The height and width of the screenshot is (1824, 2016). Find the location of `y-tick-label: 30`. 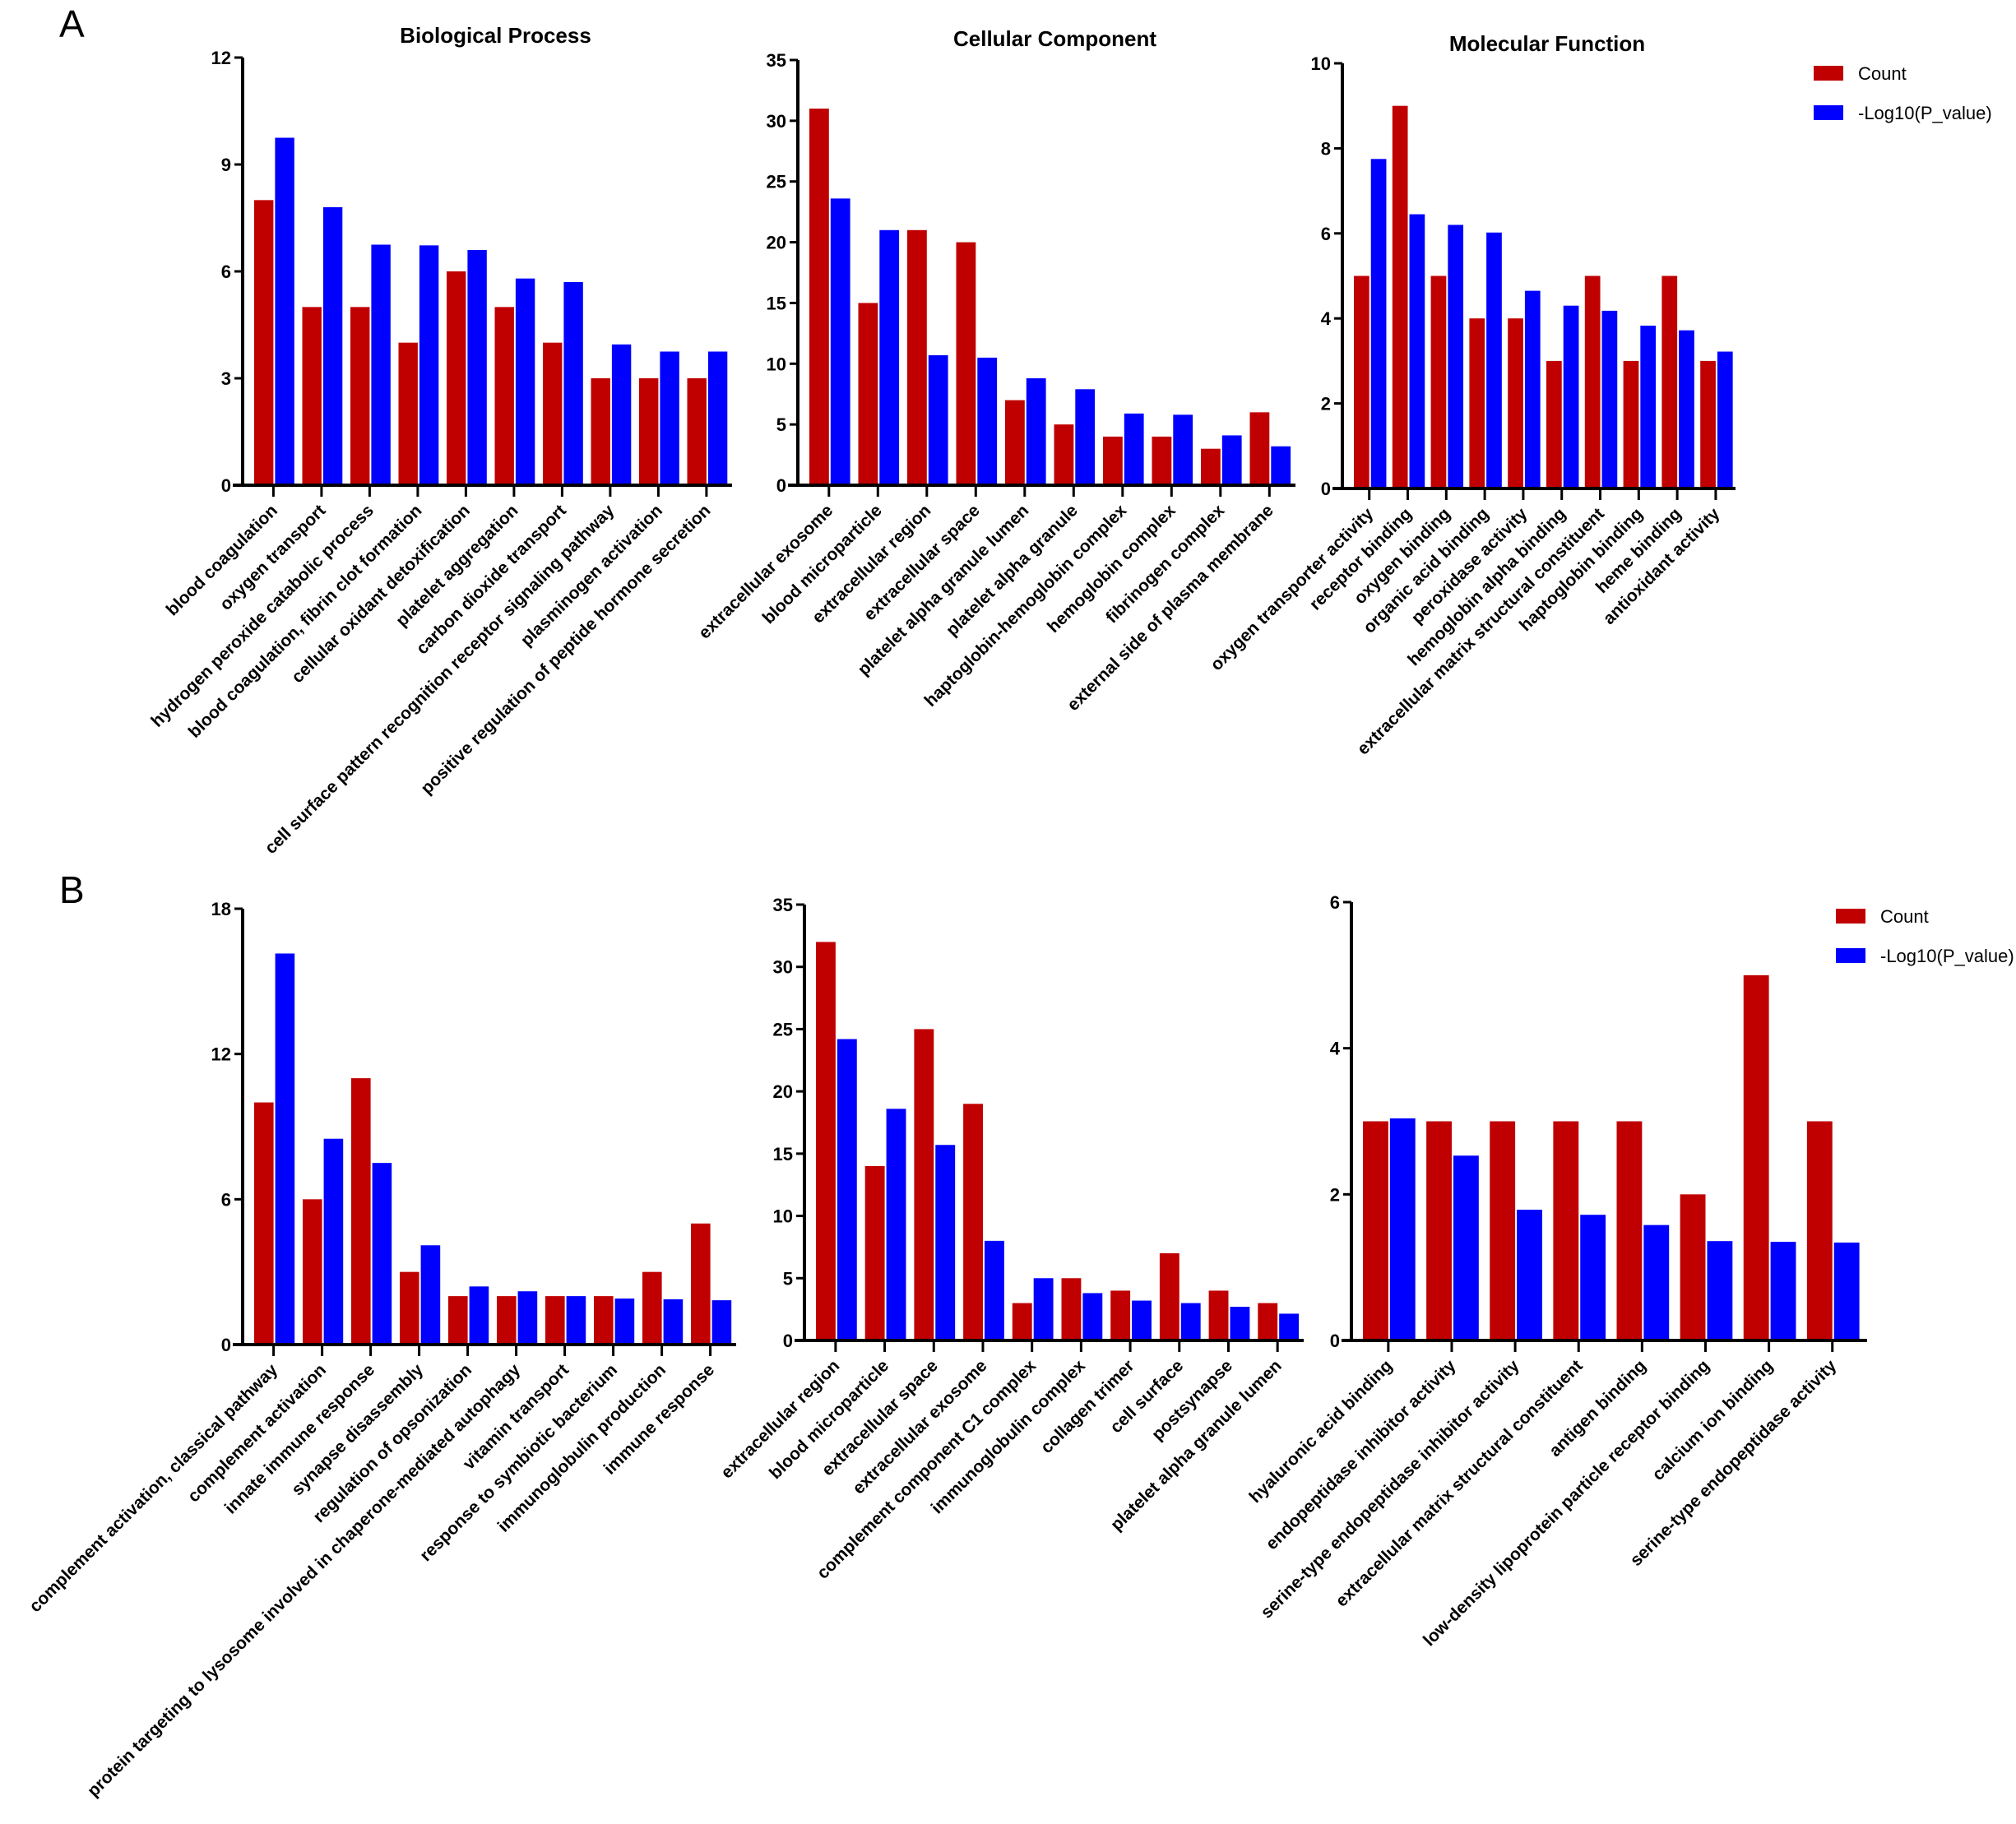

y-tick-label: 30 is located at coordinates (776, 121).